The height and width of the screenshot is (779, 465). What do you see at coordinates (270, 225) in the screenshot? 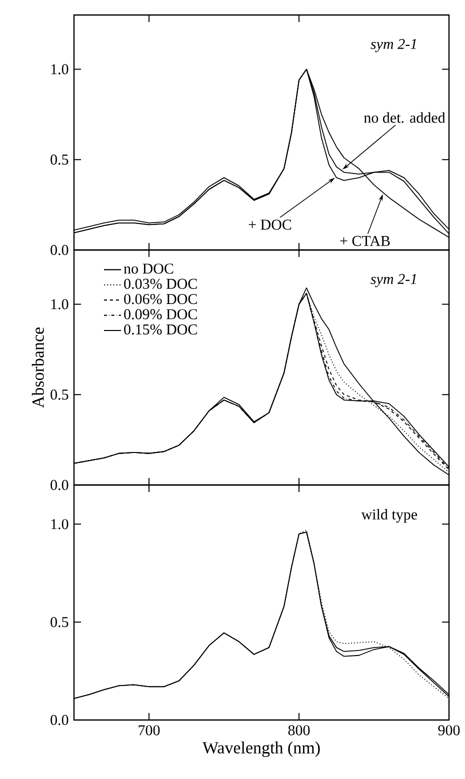
I see `annotation: + DOC` at bounding box center [270, 225].